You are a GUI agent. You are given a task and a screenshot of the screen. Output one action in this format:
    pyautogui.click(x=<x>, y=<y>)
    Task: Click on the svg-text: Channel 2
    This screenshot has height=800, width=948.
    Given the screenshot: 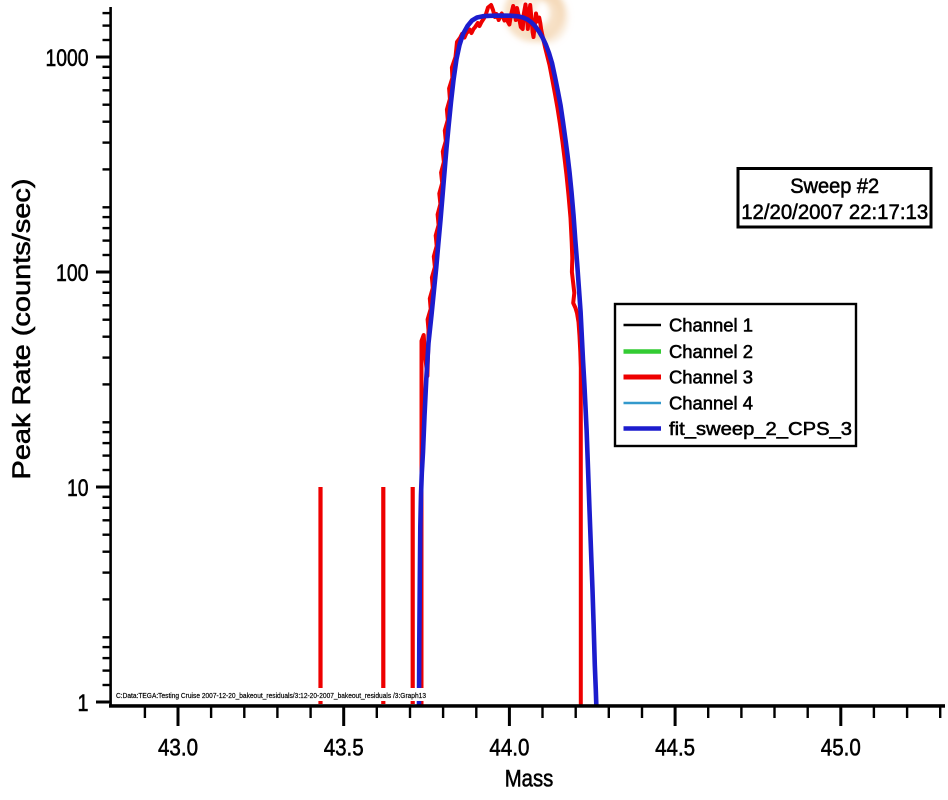 What is the action you would take?
    pyautogui.click(x=711, y=351)
    